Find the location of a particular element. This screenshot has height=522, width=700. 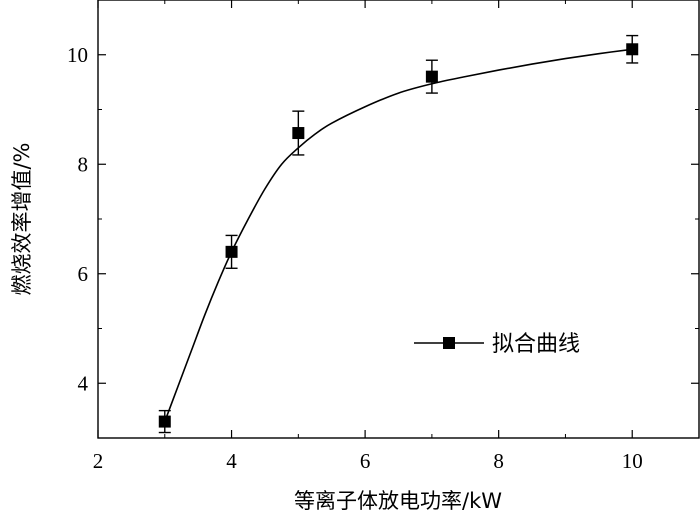

y-tick-label: 4 is located at coordinates (83, 383).